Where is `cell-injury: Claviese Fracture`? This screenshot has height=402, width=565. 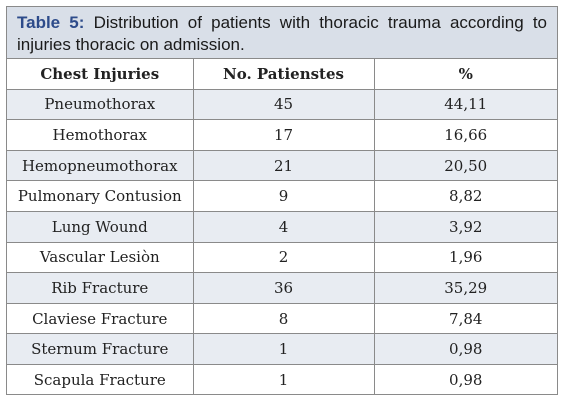
cell-injury: Claviese Fracture is located at coordinates (100, 318).